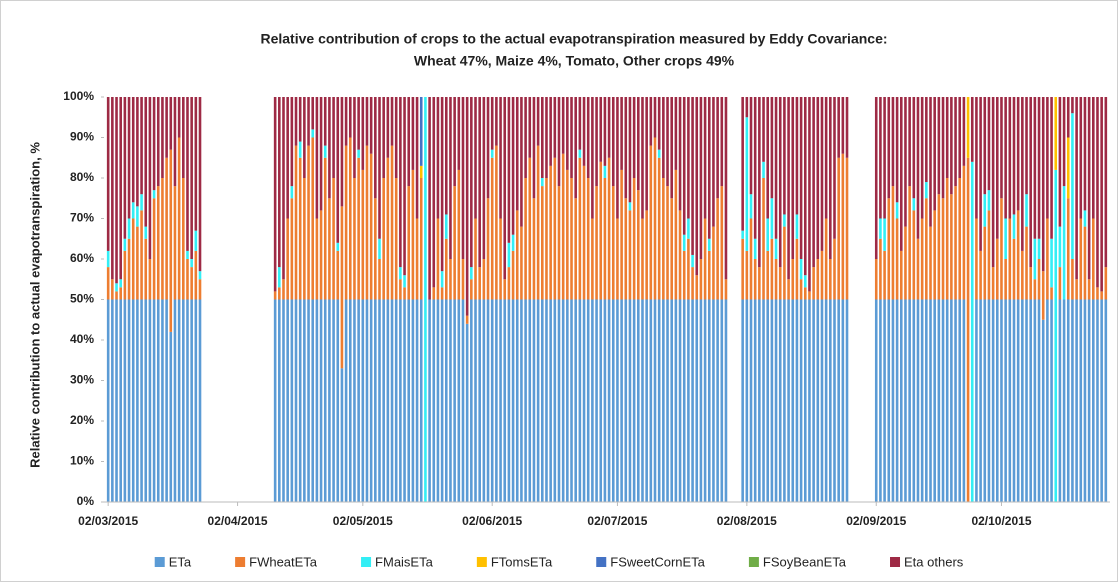 Image resolution: width=1118 pixels, height=582 pixels. I want to click on legend-label: ETa, so click(180, 561).